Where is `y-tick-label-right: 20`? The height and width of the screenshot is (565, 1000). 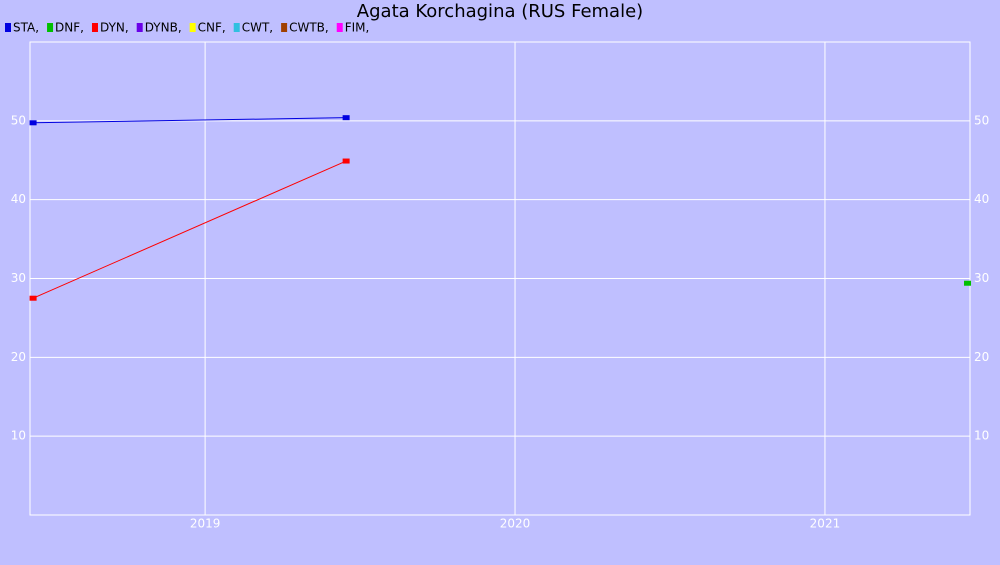
y-tick-label-right: 20 is located at coordinates (981, 357).